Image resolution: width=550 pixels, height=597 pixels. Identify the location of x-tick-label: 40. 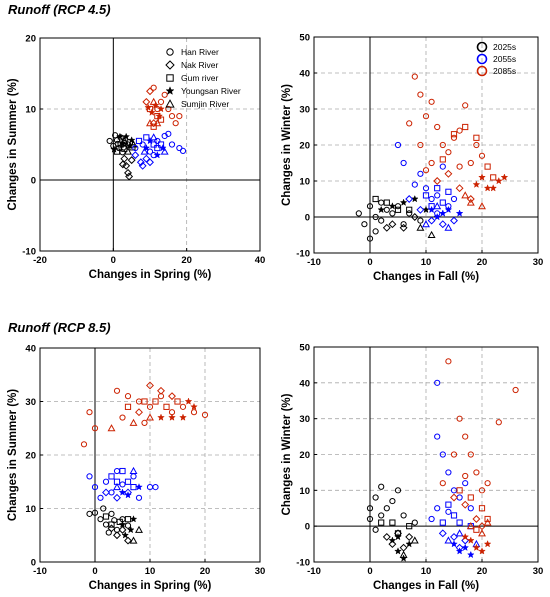
(260, 260).